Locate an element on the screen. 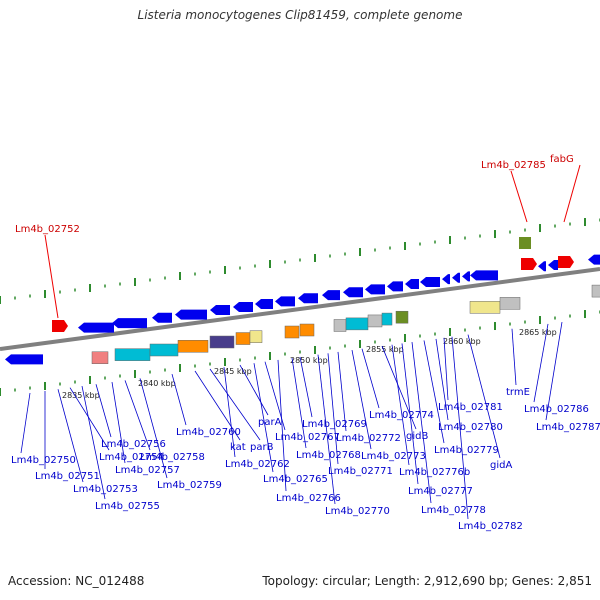  gene-label: Lm4b_02782 is located at coordinates (490, 526).